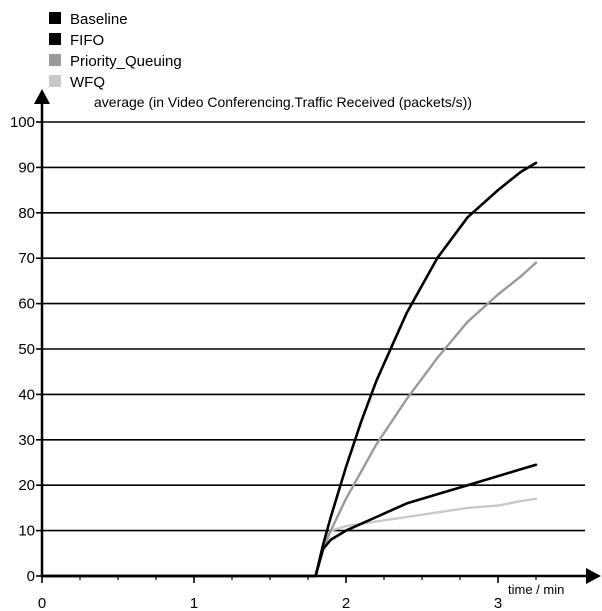 Image resolution: width=602 pixels, height=611 pixels. What do you see at coordinates (87, 82) in the screenshot?
I see `legend-label-wfq: WFQ` at bounding box center [87, 82].